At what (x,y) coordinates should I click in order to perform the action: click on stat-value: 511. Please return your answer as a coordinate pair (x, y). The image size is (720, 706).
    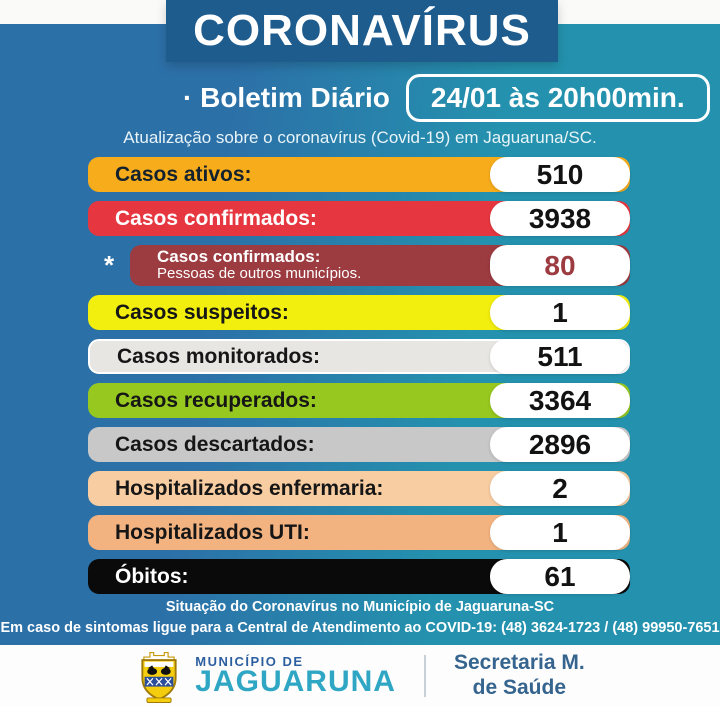
    Looking at the image, I should click on (560, 356).